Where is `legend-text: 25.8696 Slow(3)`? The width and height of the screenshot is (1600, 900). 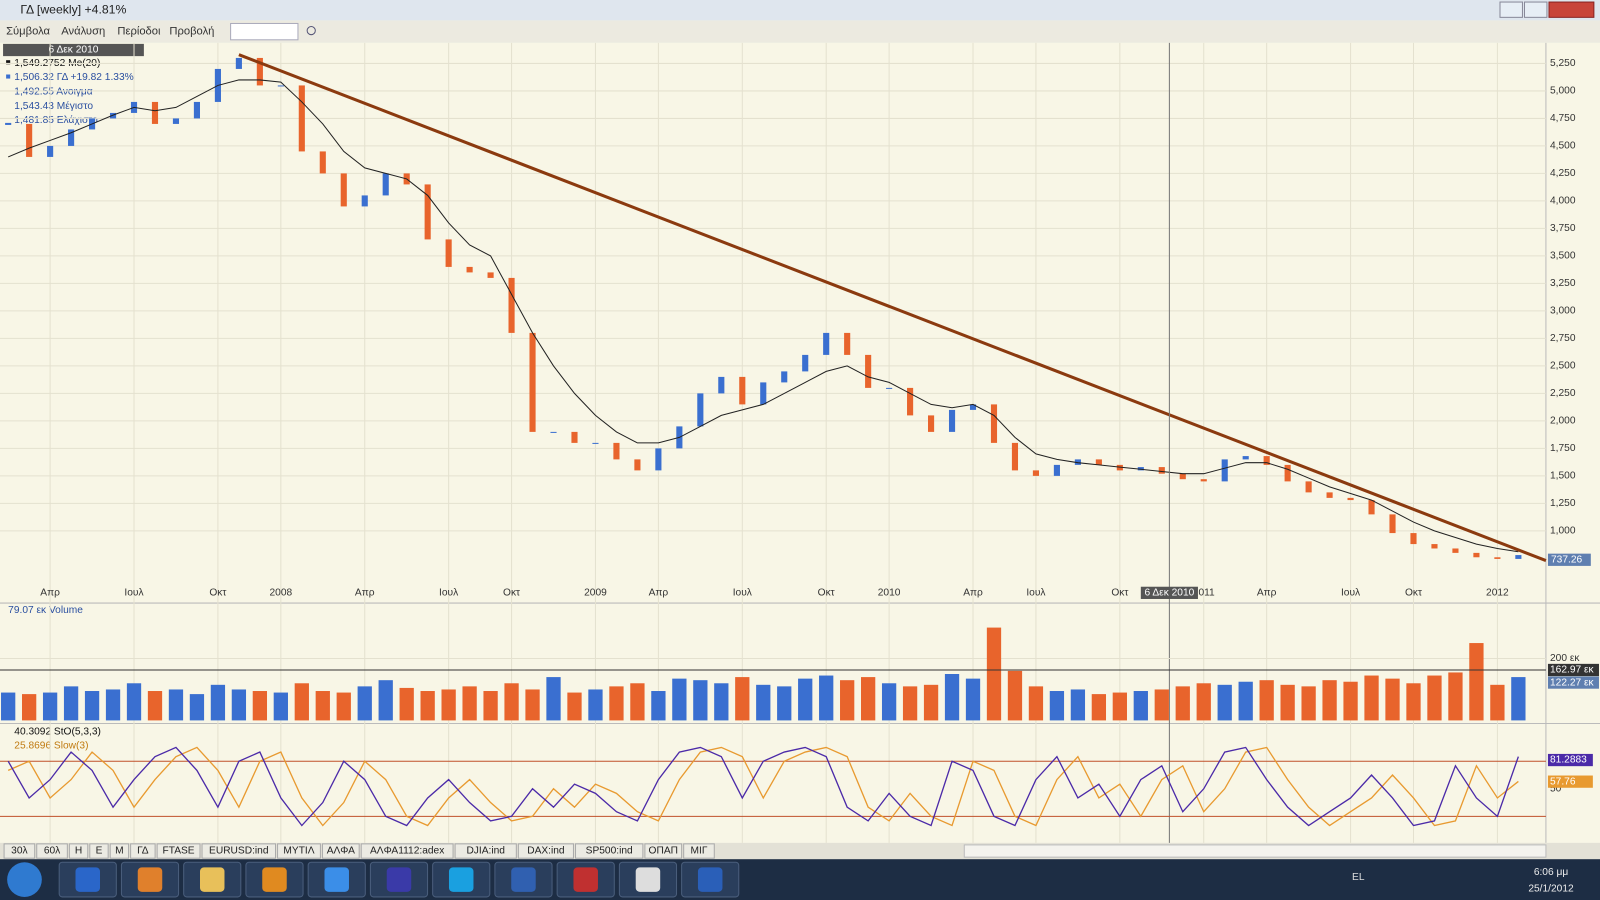
legend-text: 25.8696 Slow(3) is located at coordinates (51, 746).